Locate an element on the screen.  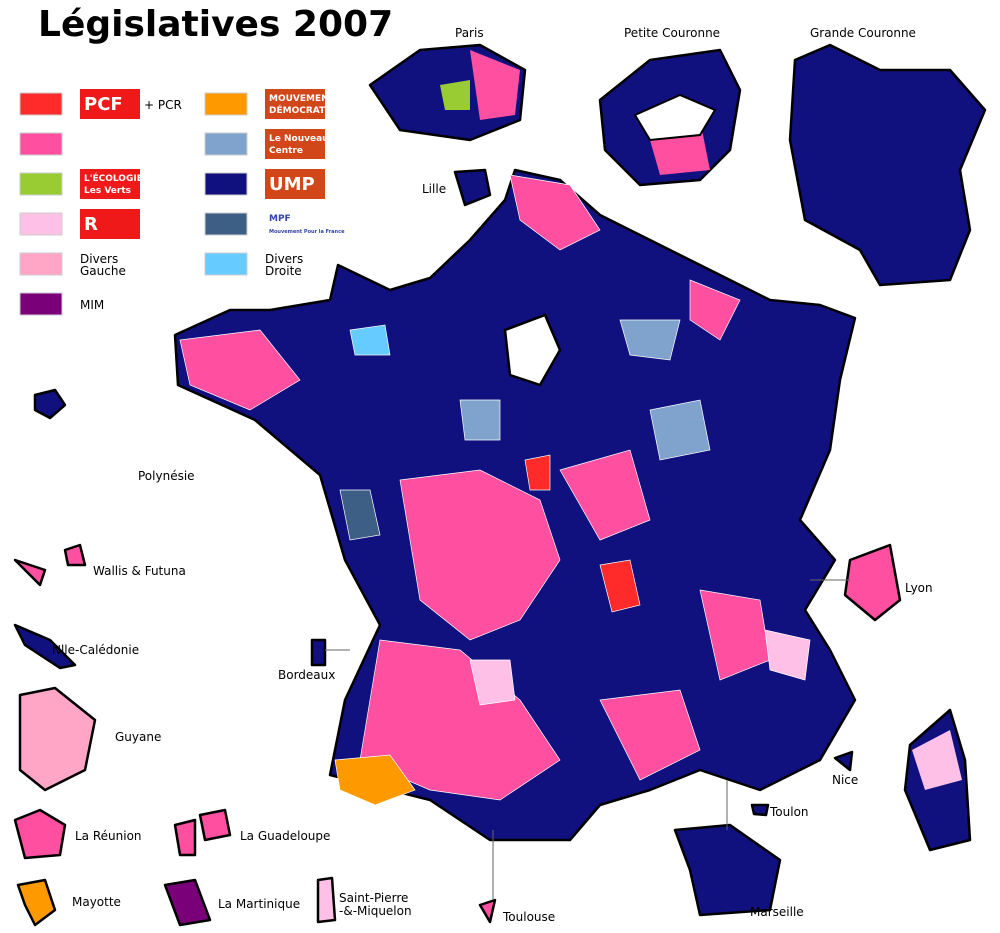
new-caledonia is located at coordinates (45, 646).